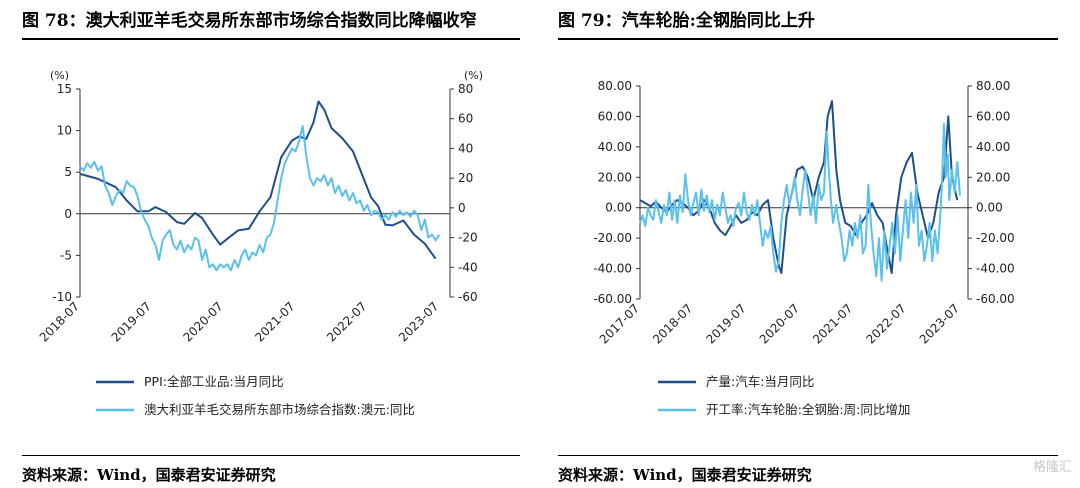 Image resolution: width=1080 pixels, height=488 pixels. What do you see at coordinates (468, 267) in the screenshot?
I see `y-tick-label-right: -40` at bounding box center [468, 267].